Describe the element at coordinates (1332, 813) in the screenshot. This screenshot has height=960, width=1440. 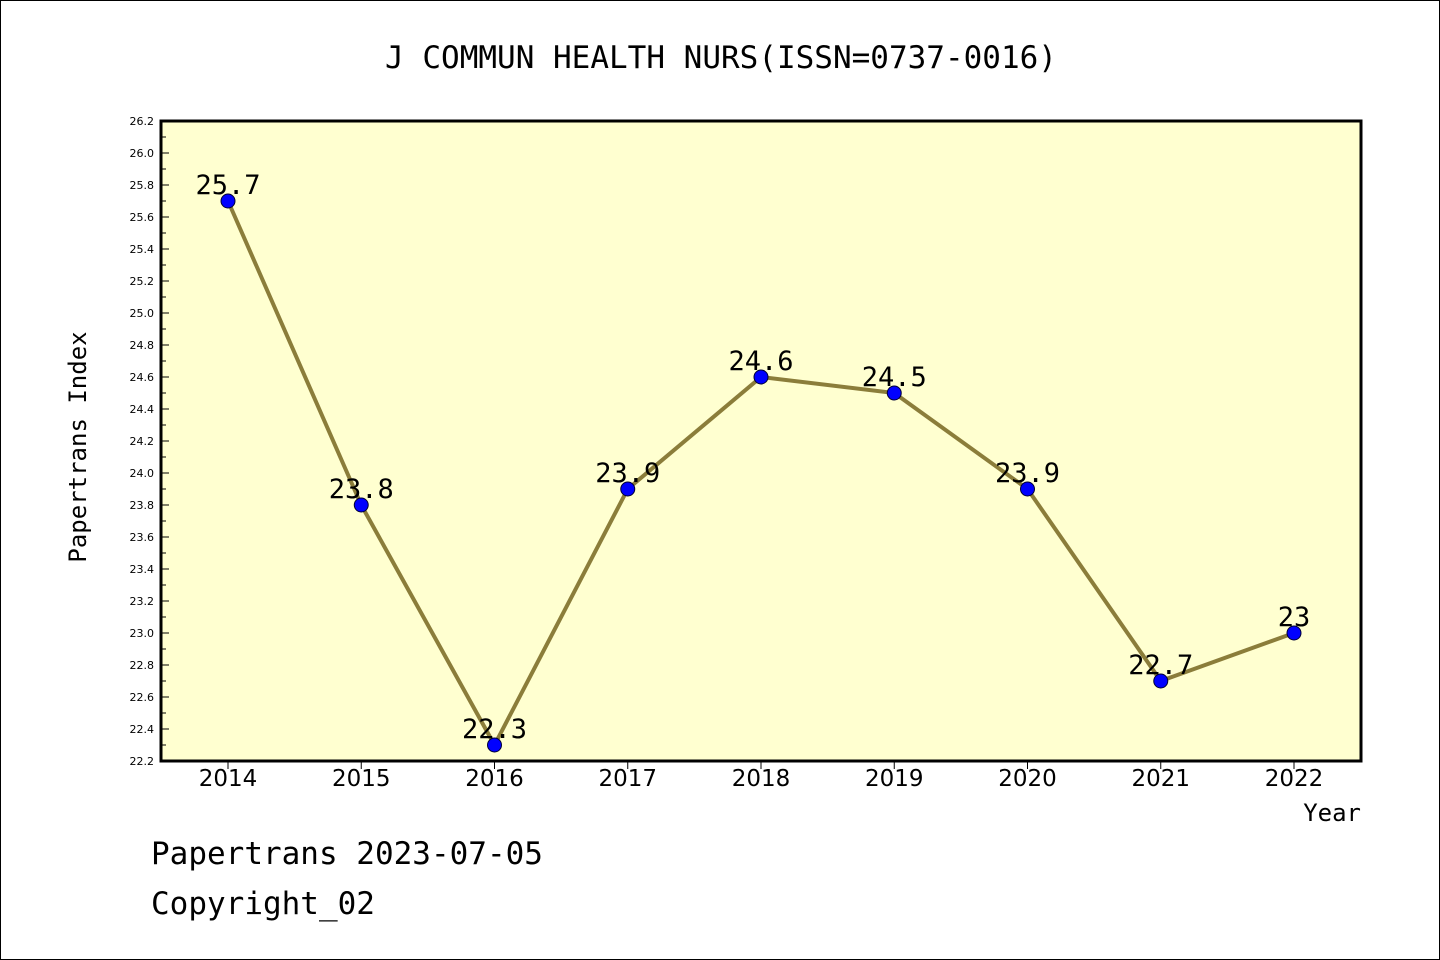
I see `x-axis-label: Year` at that location.